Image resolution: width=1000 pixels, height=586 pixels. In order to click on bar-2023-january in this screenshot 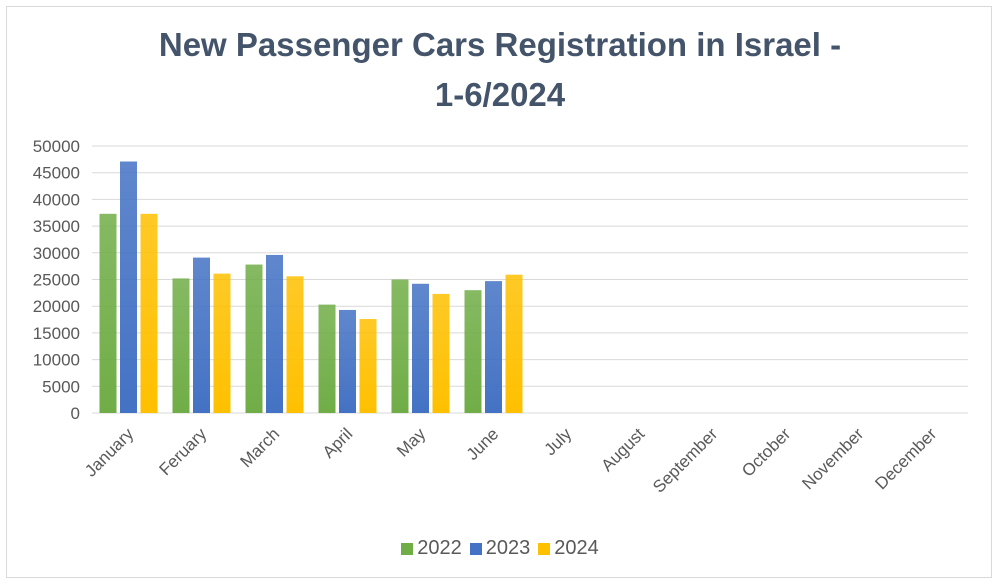, I will do `click(128, 287)`.